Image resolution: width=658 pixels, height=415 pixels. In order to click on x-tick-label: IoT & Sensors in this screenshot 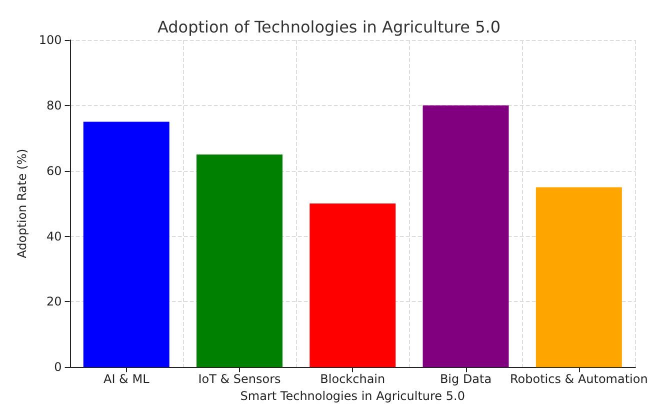, I will do `click(239, 379)`.